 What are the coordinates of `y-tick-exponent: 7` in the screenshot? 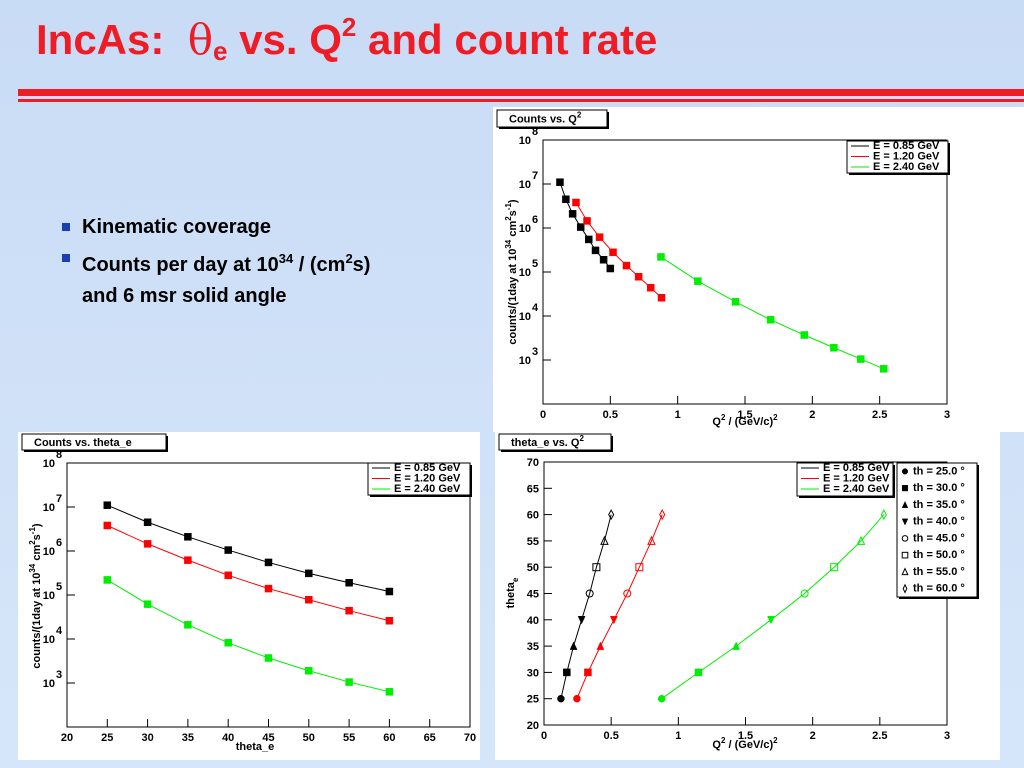 It's located at (59, 499).